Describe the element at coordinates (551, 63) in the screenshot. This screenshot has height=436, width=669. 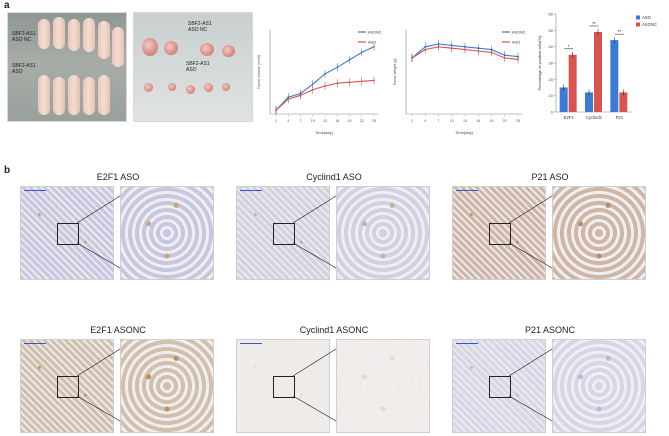
I see `y-tick-label: 30` at that location.